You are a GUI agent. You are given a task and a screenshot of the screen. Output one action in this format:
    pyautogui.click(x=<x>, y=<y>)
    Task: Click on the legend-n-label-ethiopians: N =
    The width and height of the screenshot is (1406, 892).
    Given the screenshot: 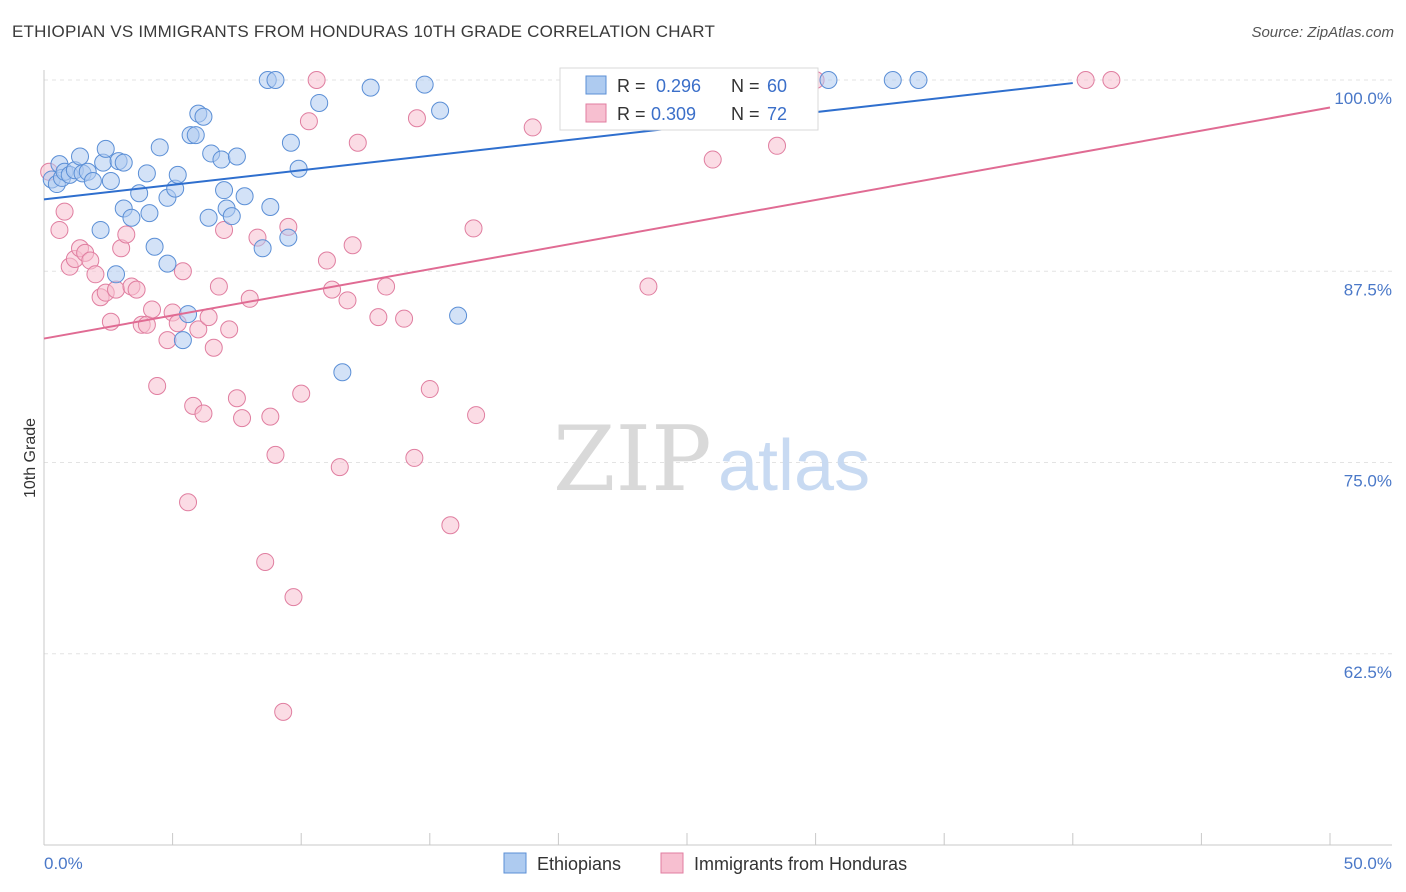 What is the action you would take?
    pyautogui.click(x=745, y=86)
    